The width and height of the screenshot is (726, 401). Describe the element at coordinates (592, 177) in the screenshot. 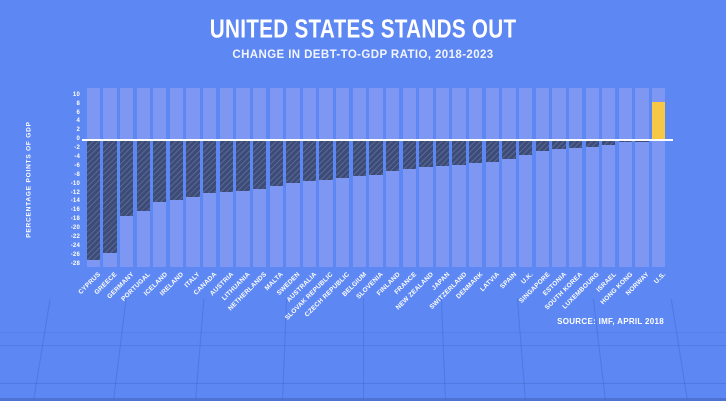

I see `column-band-luxembourg` at that location.